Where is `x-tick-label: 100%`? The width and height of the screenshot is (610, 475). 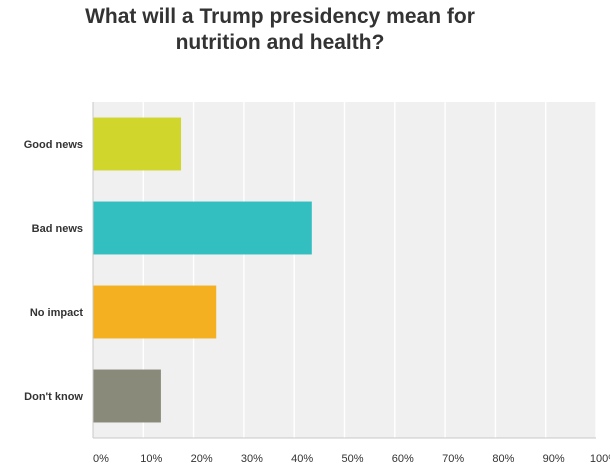 x-tick-label: 100% is located at coordinates (600, 459).